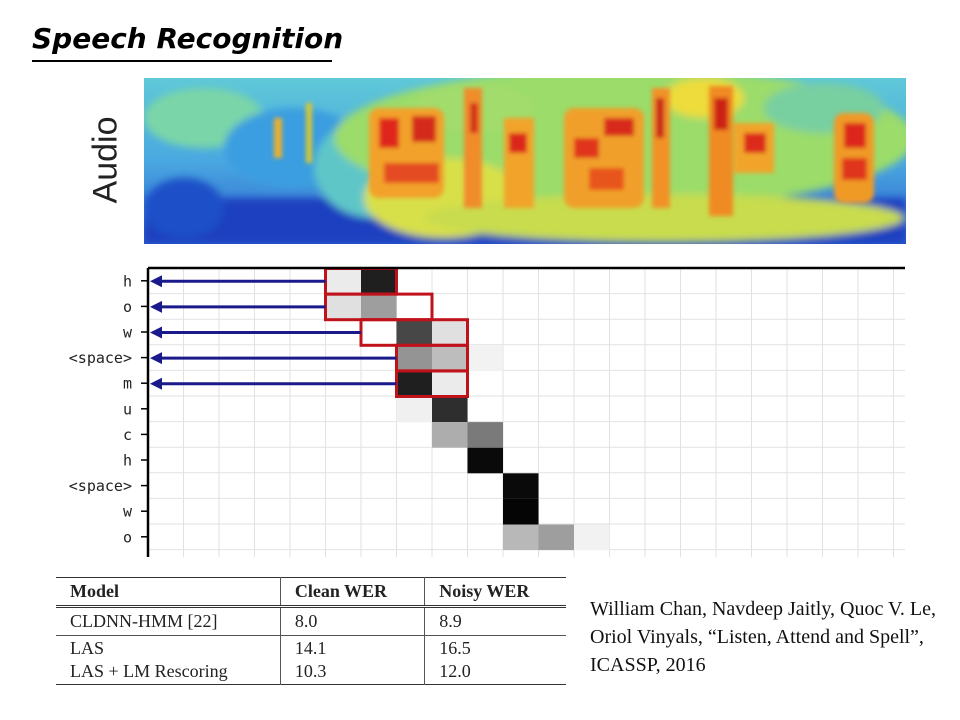  What do you see at coordinates (149, 659) in the screenshot?
I see `cell-model: LAS LAS + LM Rescoring` at bounding box center [149, 659].